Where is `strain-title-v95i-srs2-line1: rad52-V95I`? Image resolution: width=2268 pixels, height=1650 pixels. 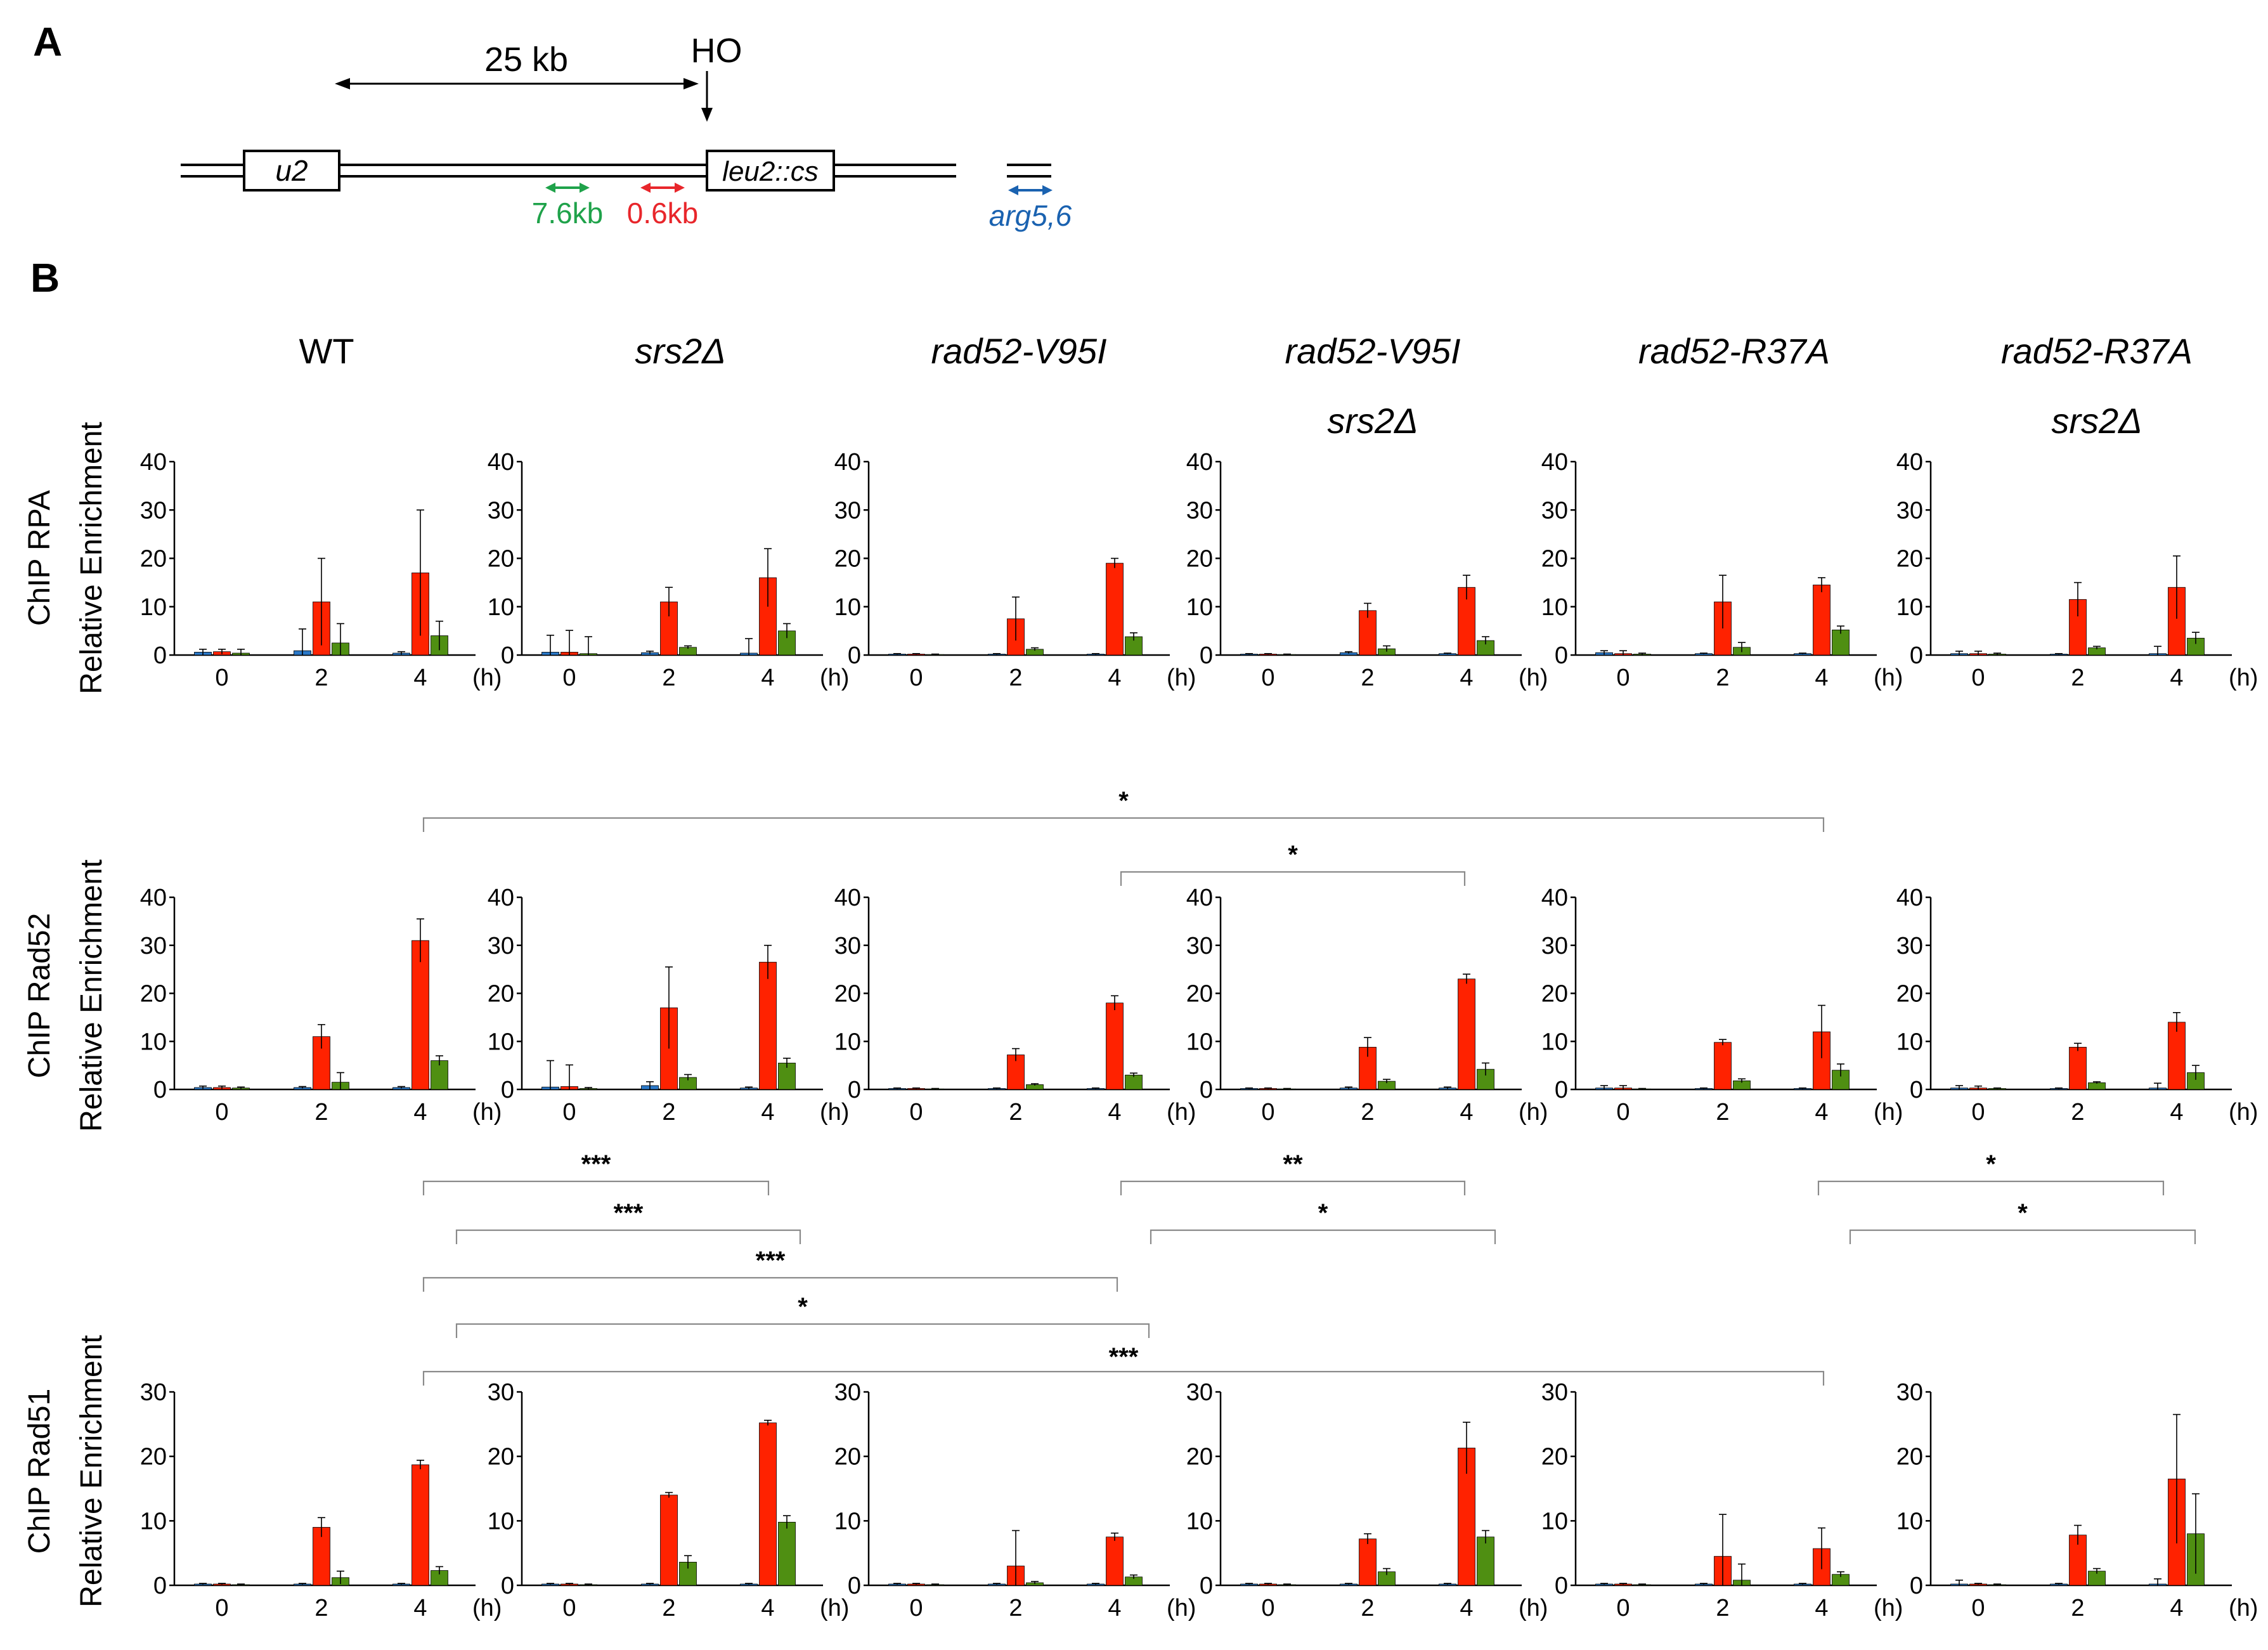 strain-title-v95i-srs2-line1: rad52-V95I is located at coordinates (1372, 351).